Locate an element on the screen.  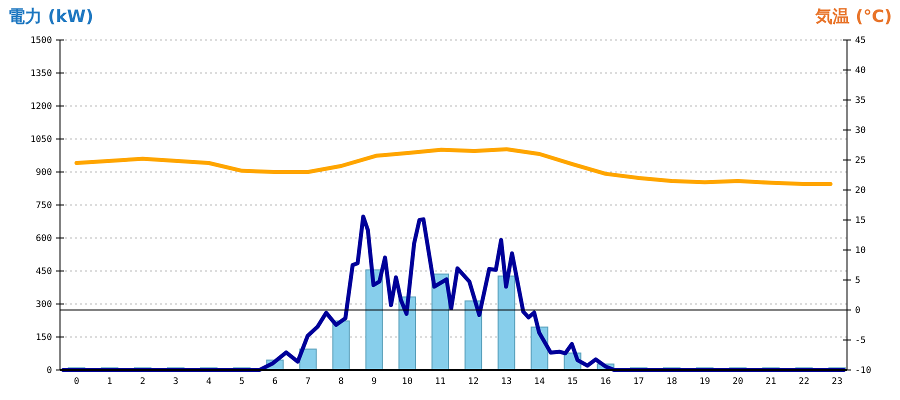
x-tick-label: 14 is located at coordinates (539, 382).